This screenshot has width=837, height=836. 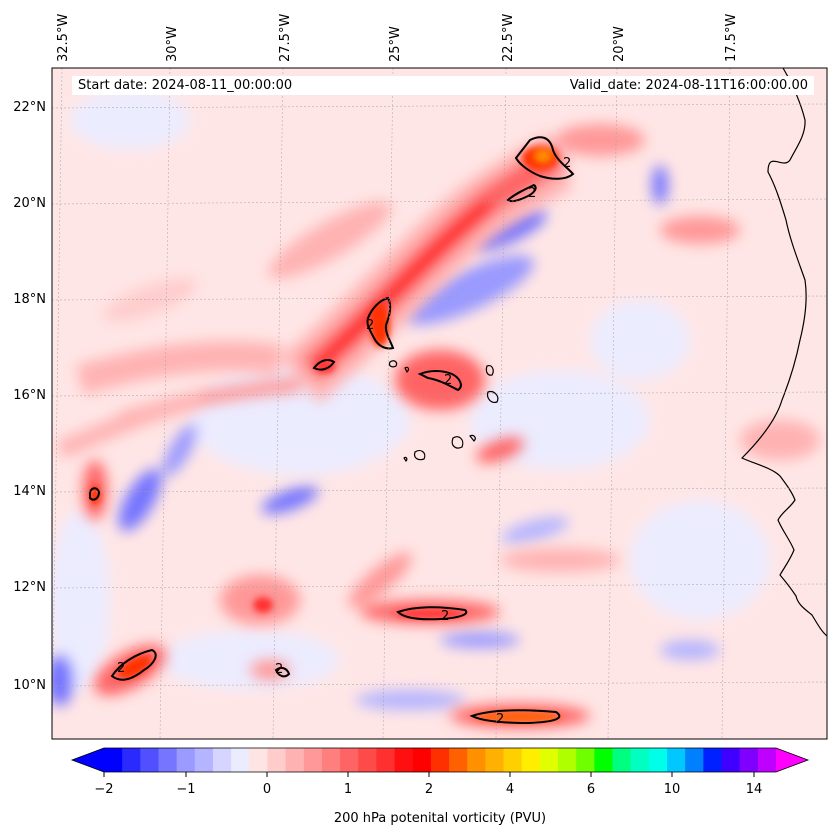 What do you see at coordinates (754, 789) in the screenshot?
I see `colorbar-tick-label: 14` at bounding box center [754, 789].